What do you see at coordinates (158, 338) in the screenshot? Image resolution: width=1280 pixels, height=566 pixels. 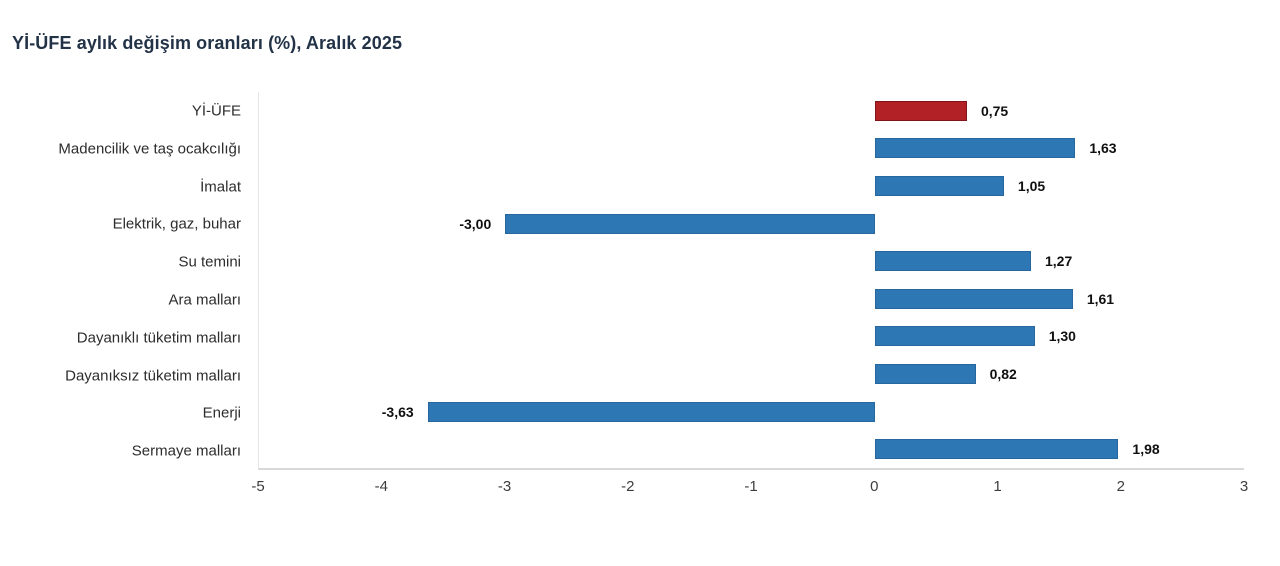 I see `category-label: Dayanıklı tüketim malları` at bounding box center [158, 338].